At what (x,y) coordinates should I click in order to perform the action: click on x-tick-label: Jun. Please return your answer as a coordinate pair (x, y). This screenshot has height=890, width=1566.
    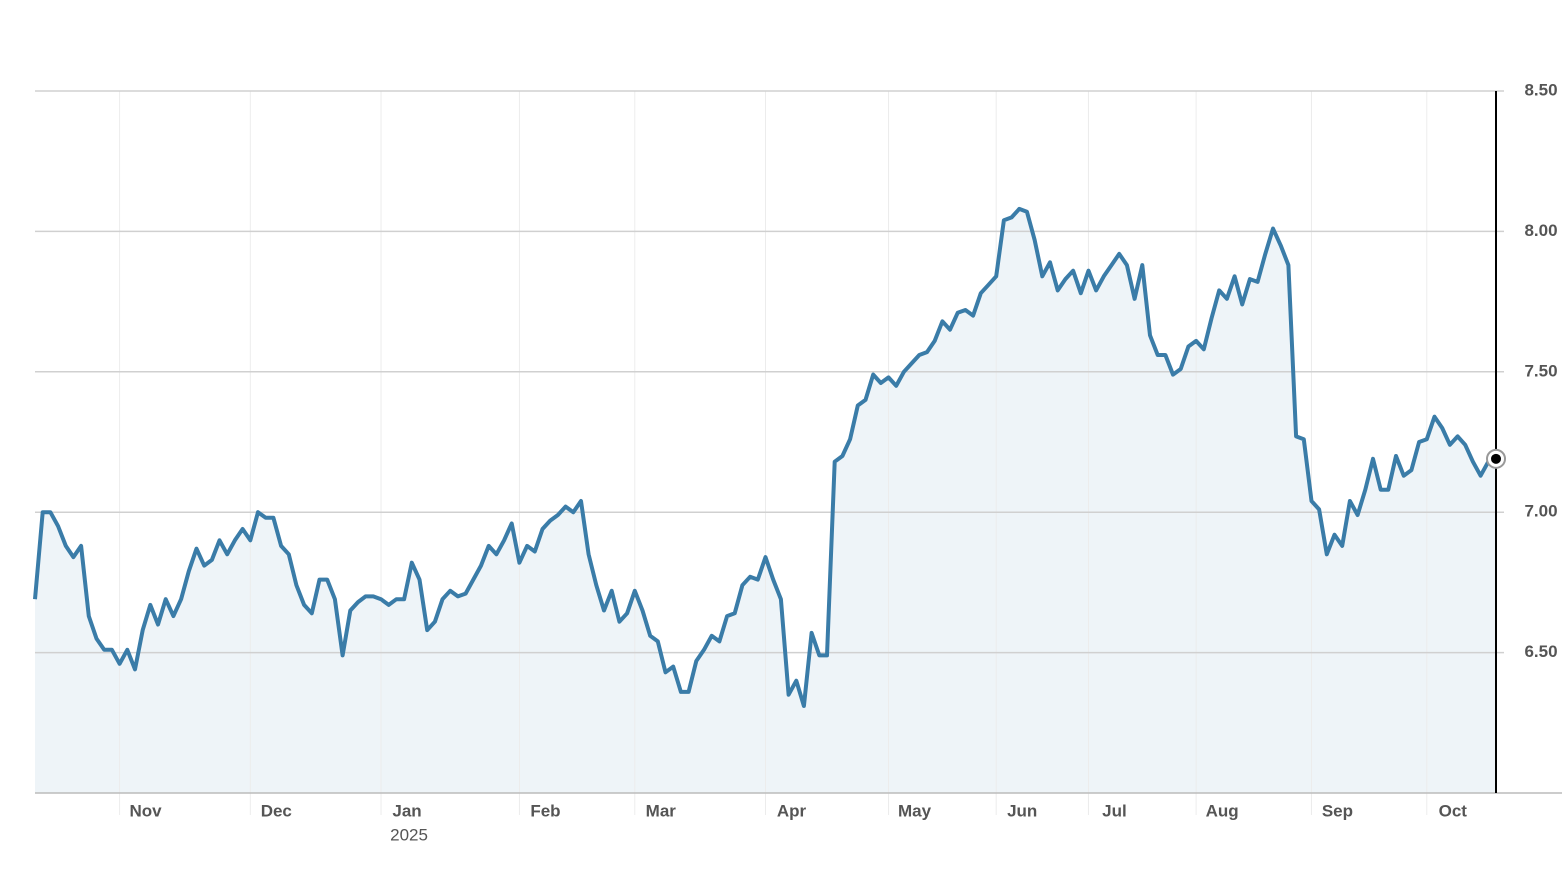
    Looking at the image, I should click on (1022, 810).